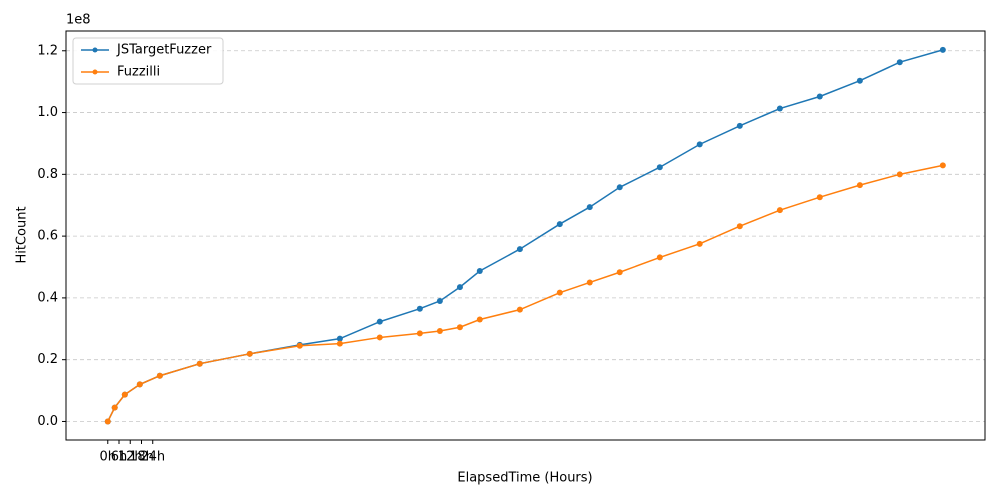  I want to click on y-tick-label: 1.0, so click(47, 112).